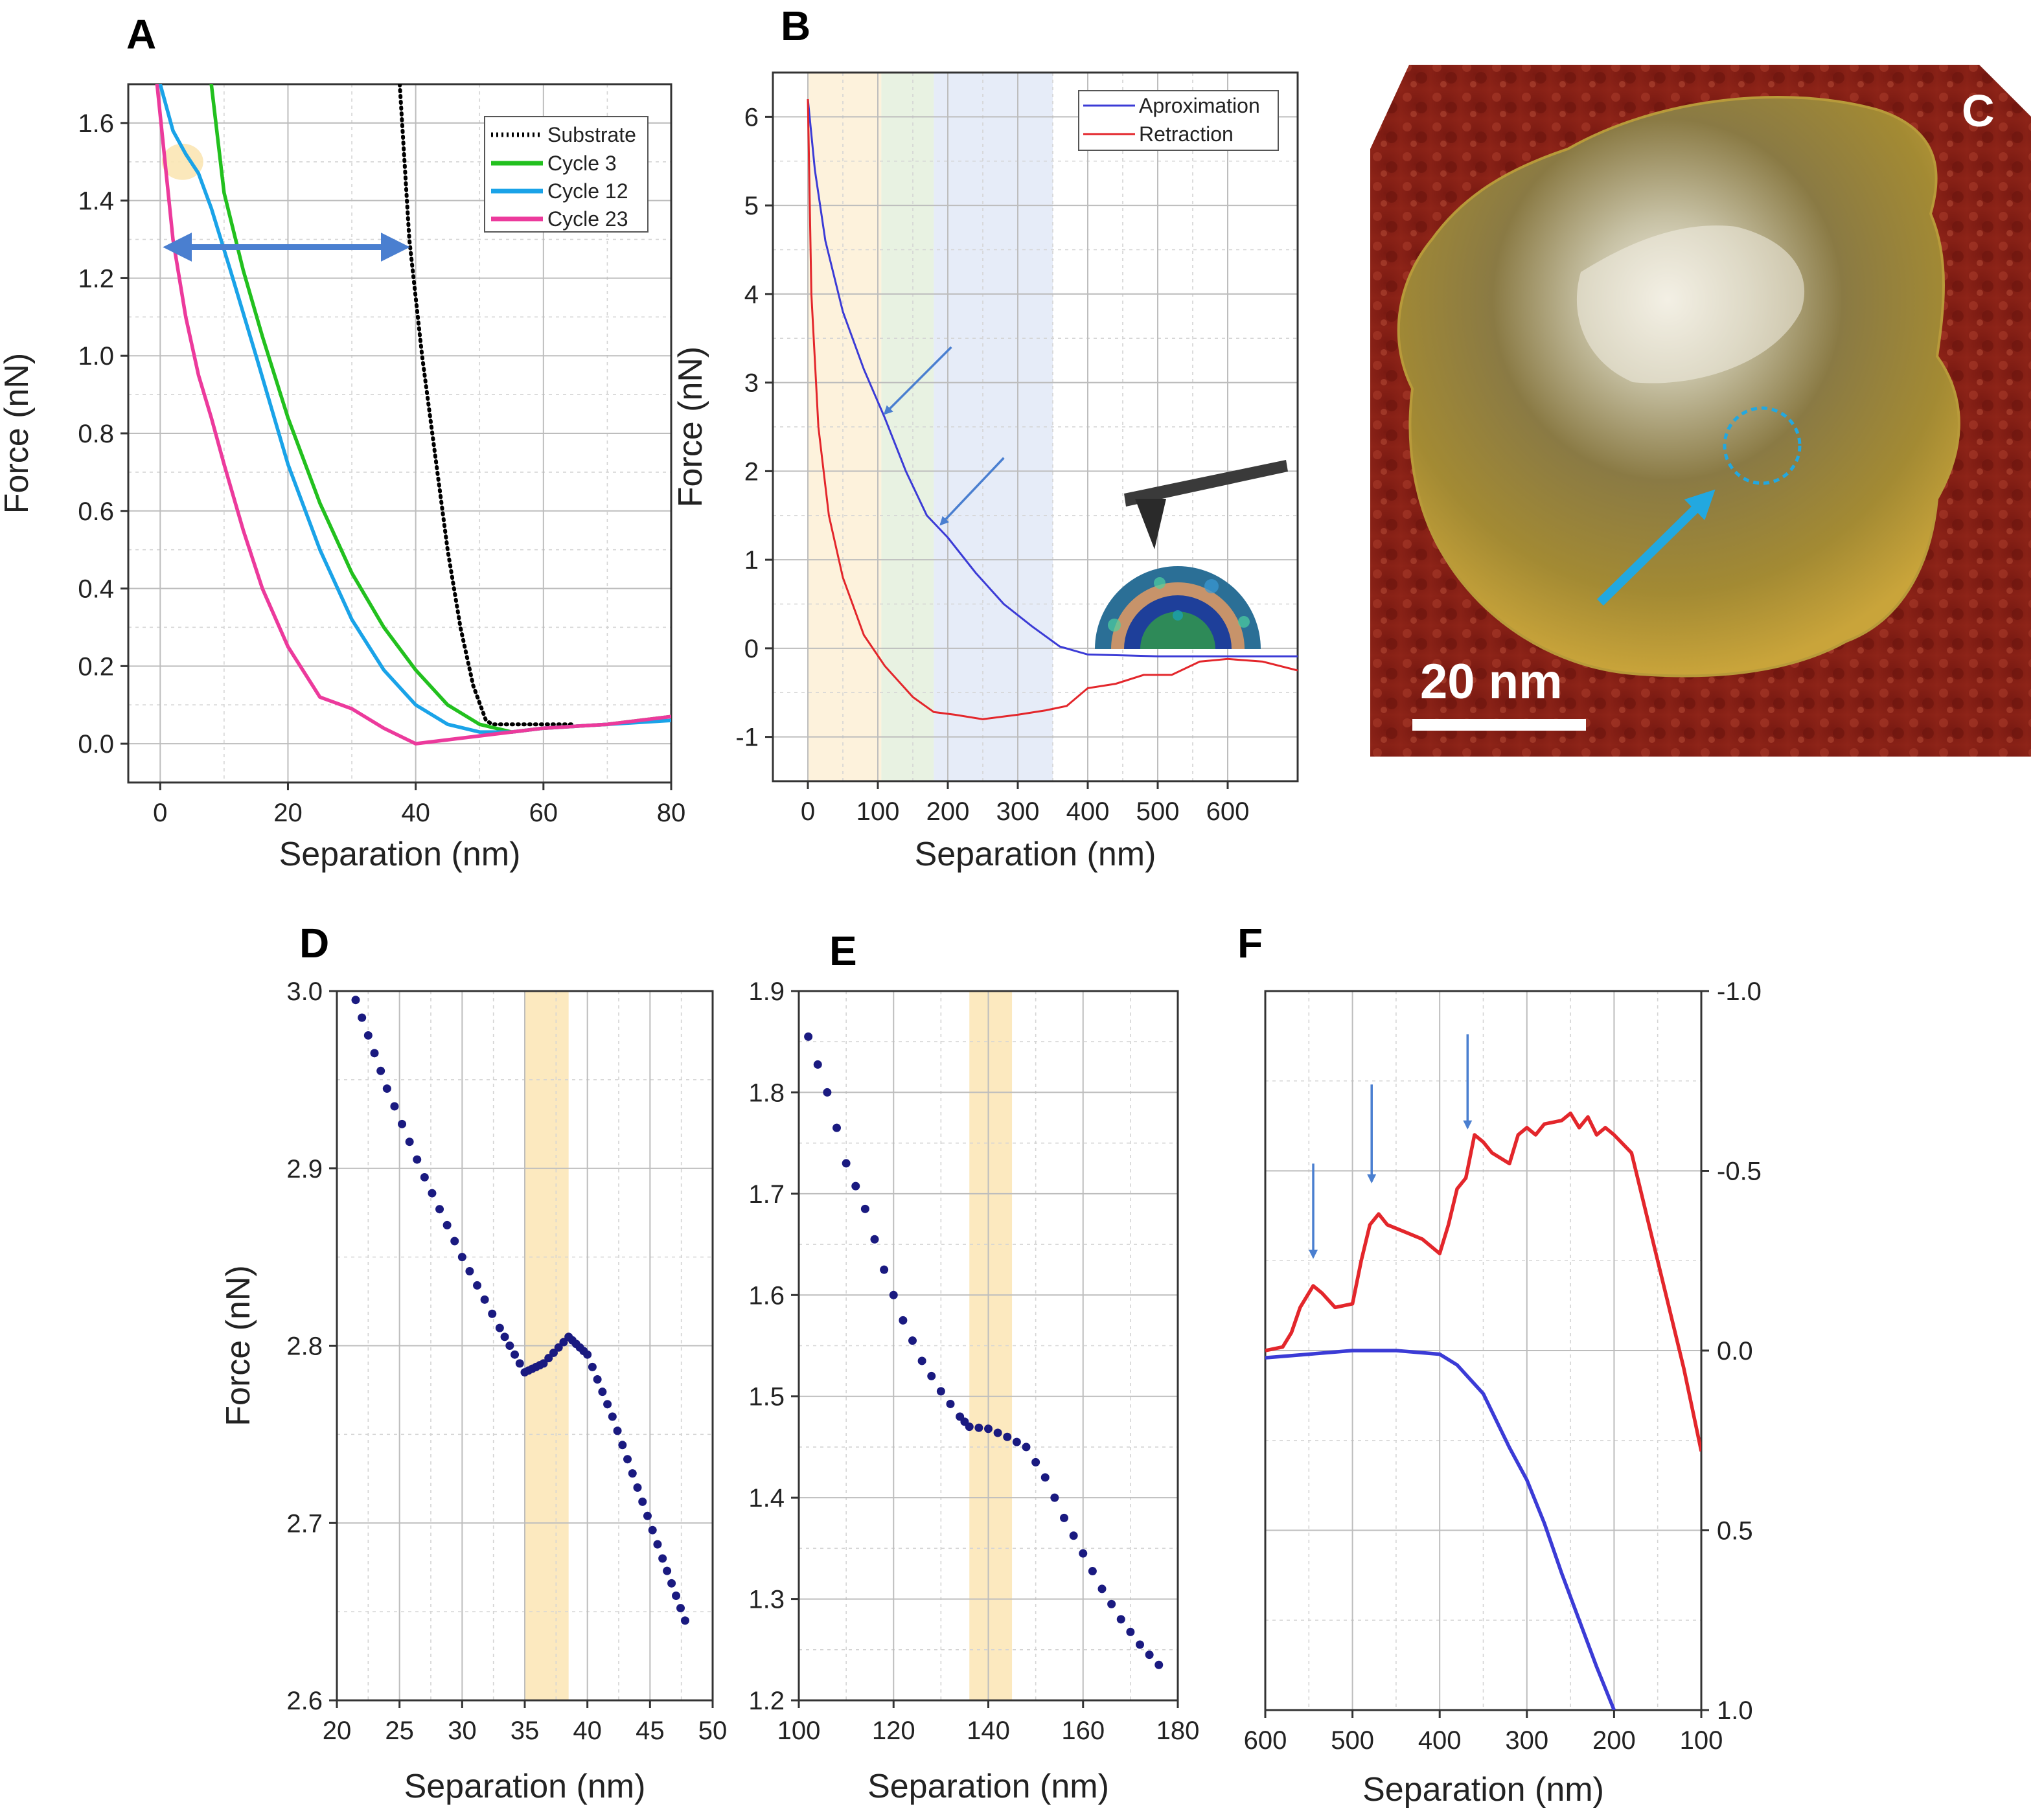 This screenshot has height=1815, width=2044. What do you see at coordinates (799, 1731) in the screenshot?
I see `tick-label-x-e: 100` at bounding box center [799, 1731].